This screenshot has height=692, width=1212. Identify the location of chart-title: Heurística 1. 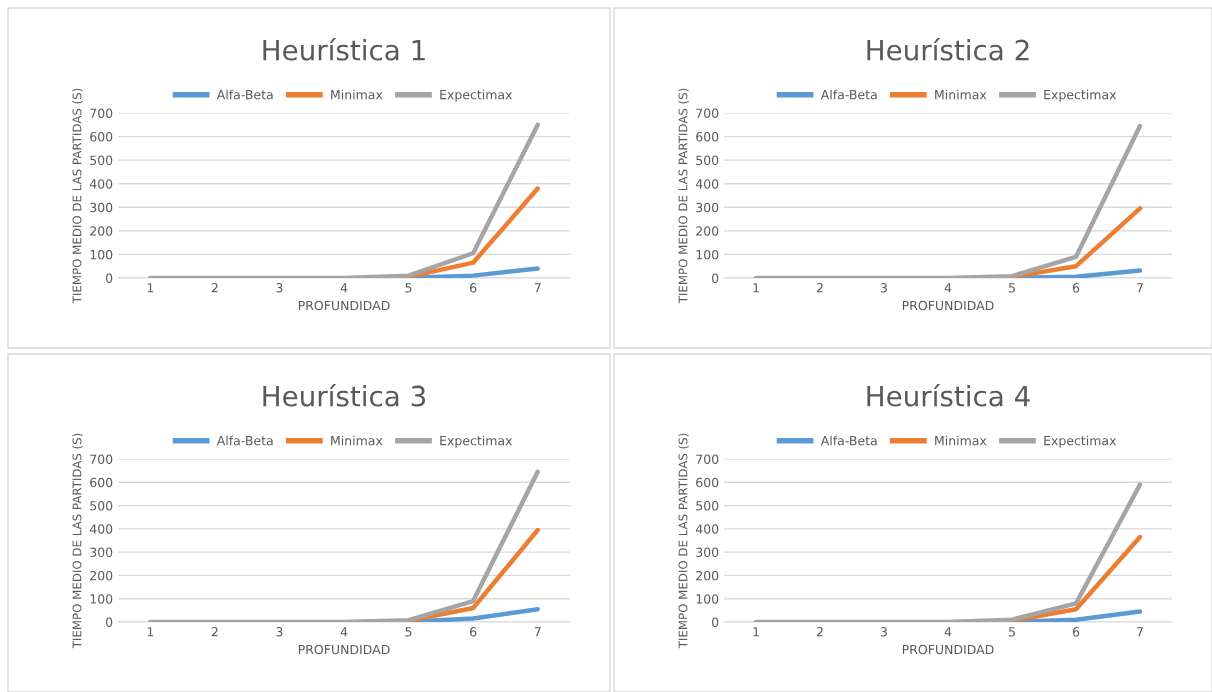
(344, 49).